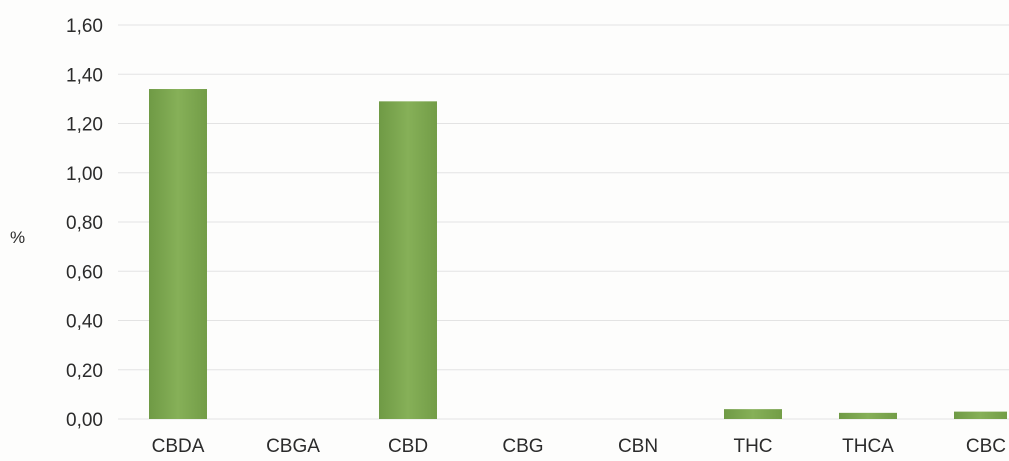  What do you see at coordinates (17, 237) in the screenshot?
I see `y-axis-label: %` at bounding box center [17, 237].